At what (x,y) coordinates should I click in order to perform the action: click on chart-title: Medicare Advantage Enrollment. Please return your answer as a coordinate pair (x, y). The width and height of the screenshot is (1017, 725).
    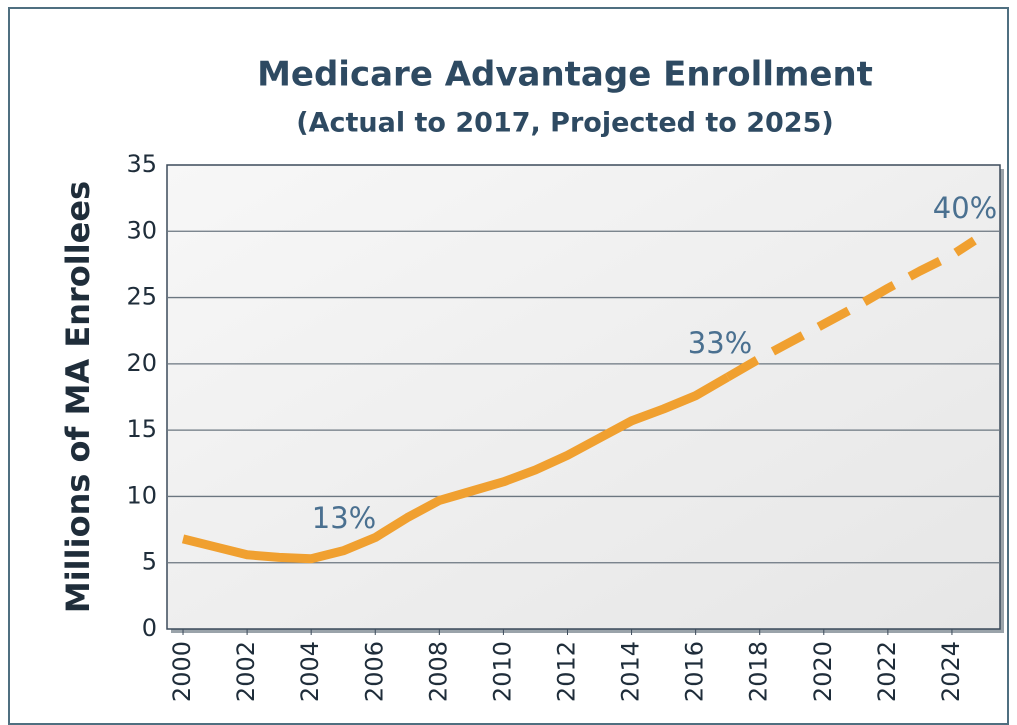
    Looking at the image, I should click on (565, 75).